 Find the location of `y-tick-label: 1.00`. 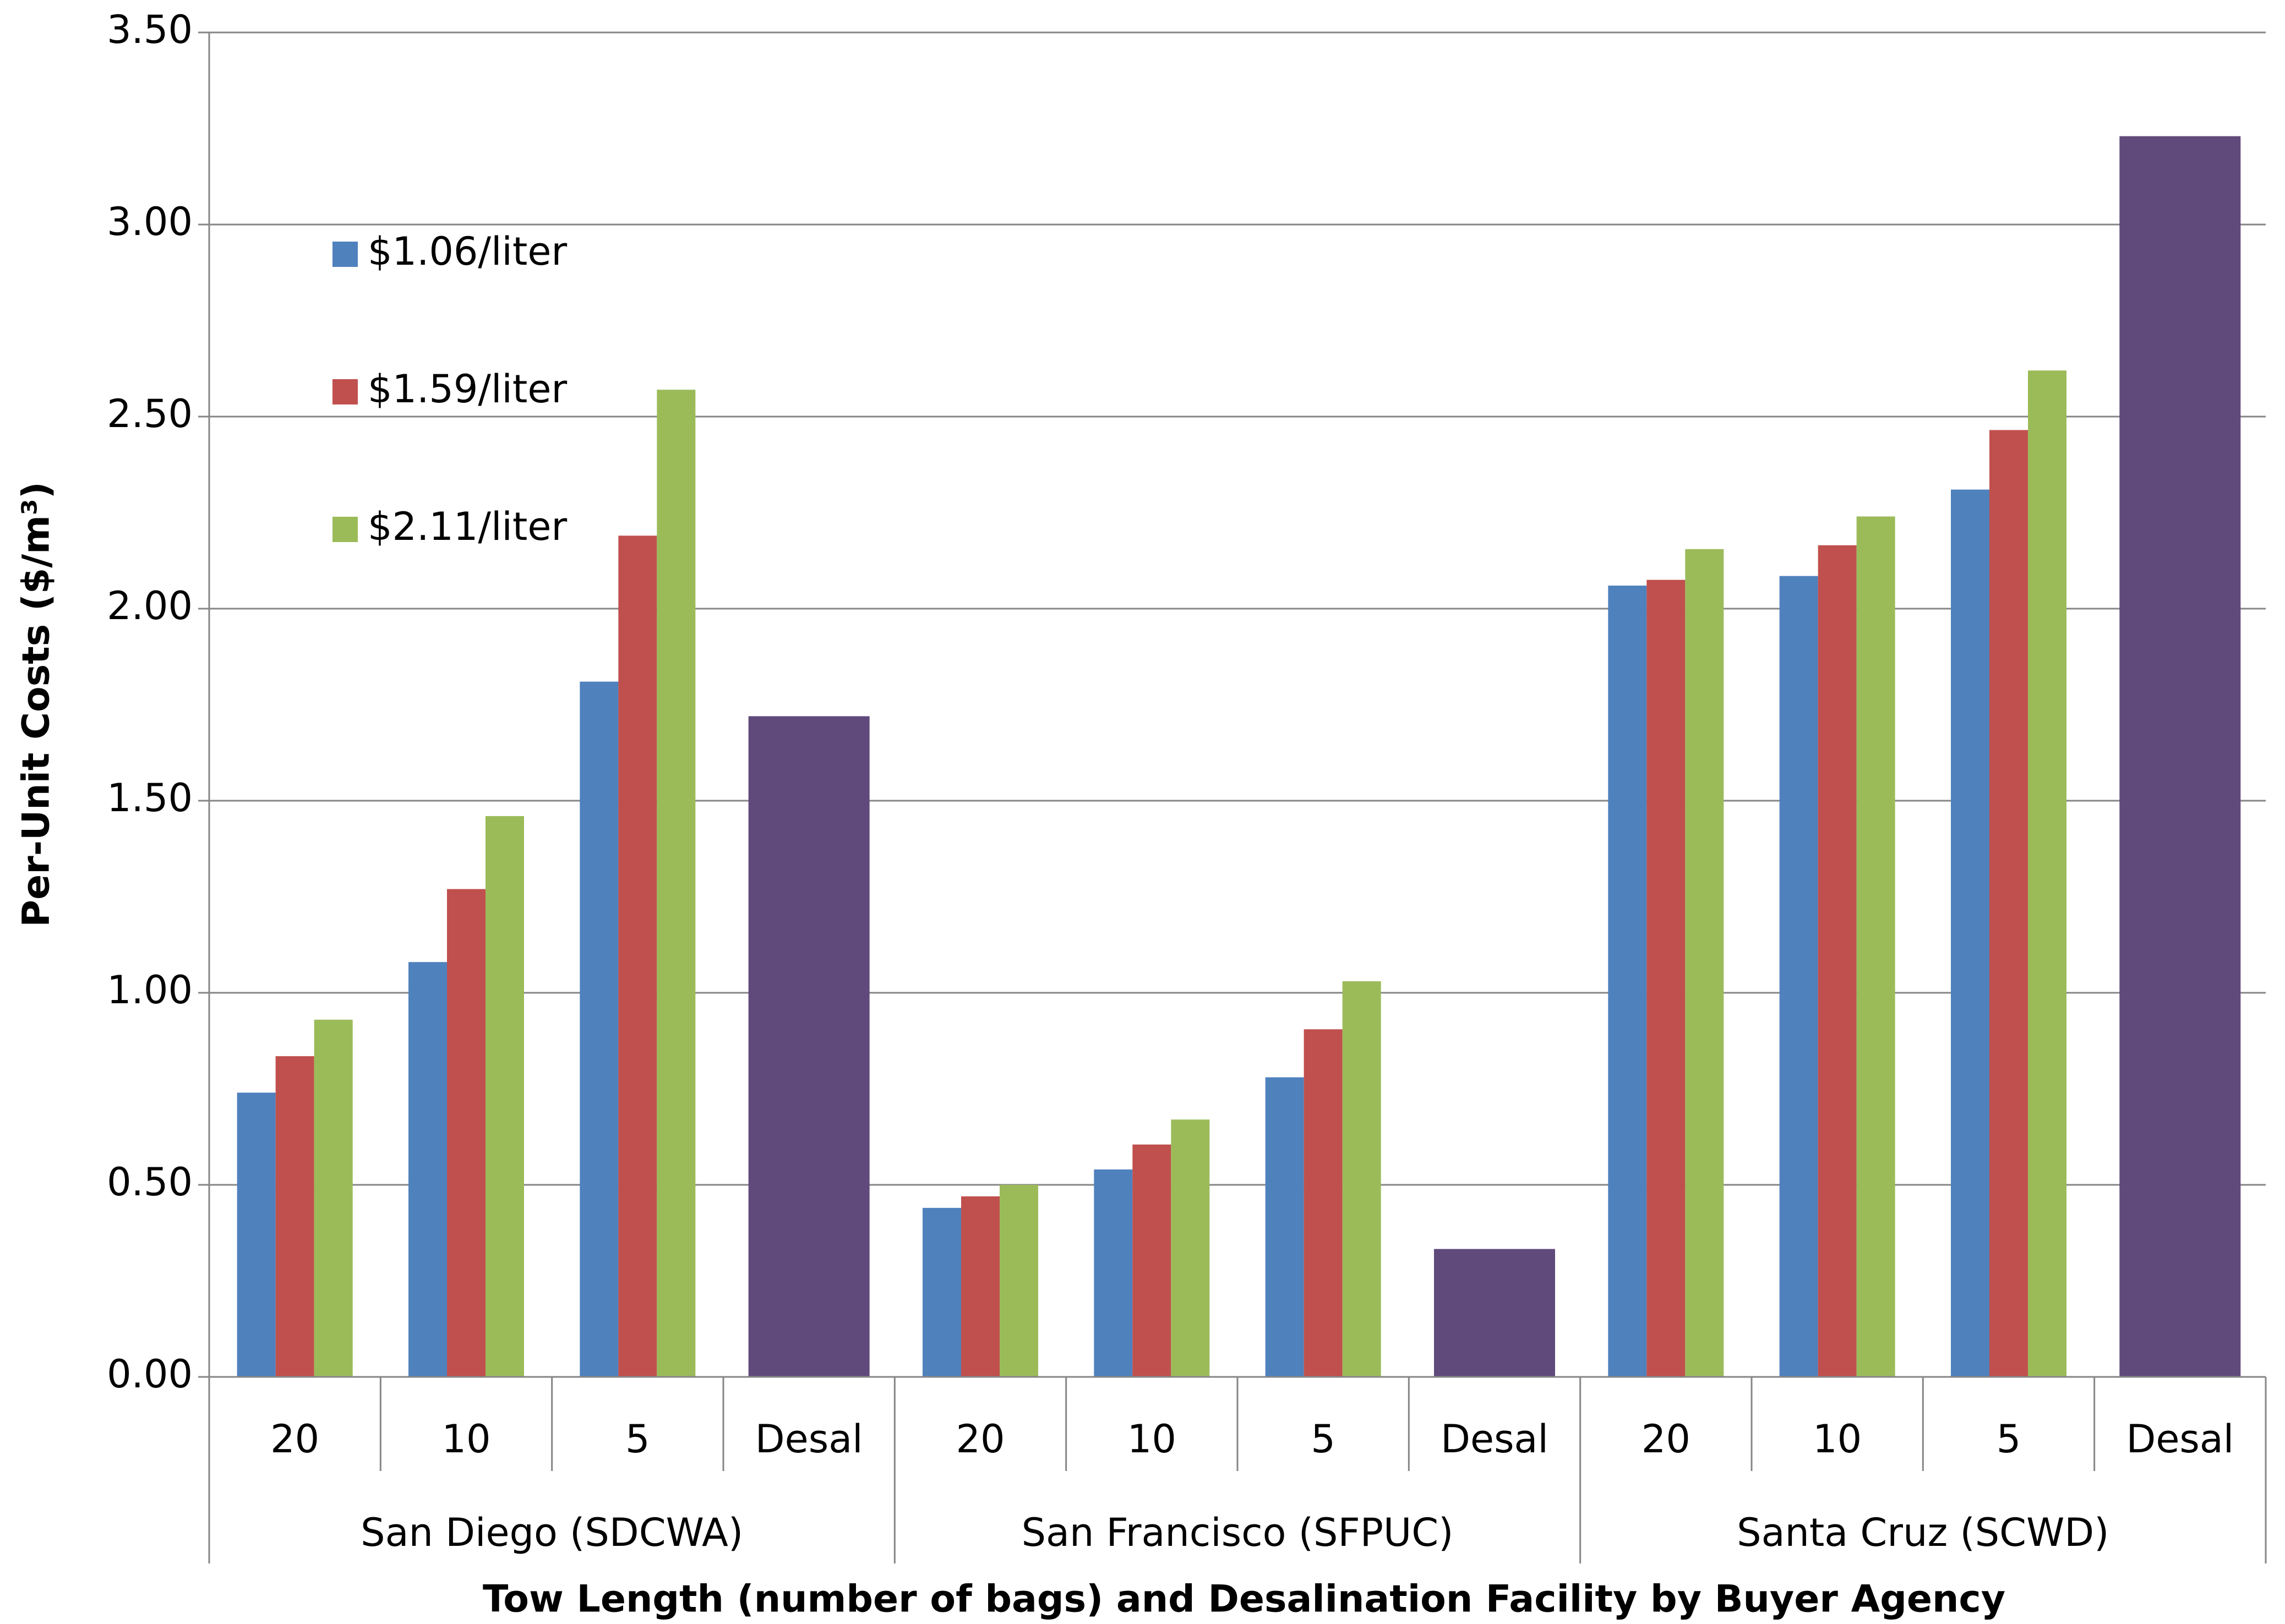

y-tick-label: 1.00 is located at coordinates (150, 990).